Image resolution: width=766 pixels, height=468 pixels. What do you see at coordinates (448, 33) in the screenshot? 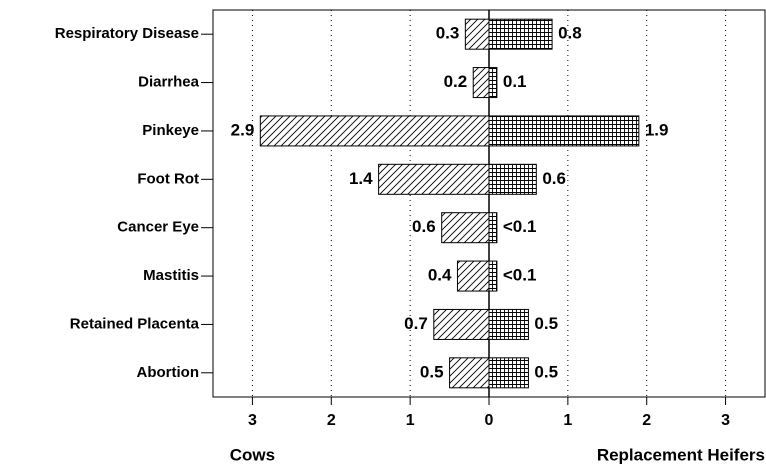
I see `value-label: 0.3` at bounding box center [448, 33].